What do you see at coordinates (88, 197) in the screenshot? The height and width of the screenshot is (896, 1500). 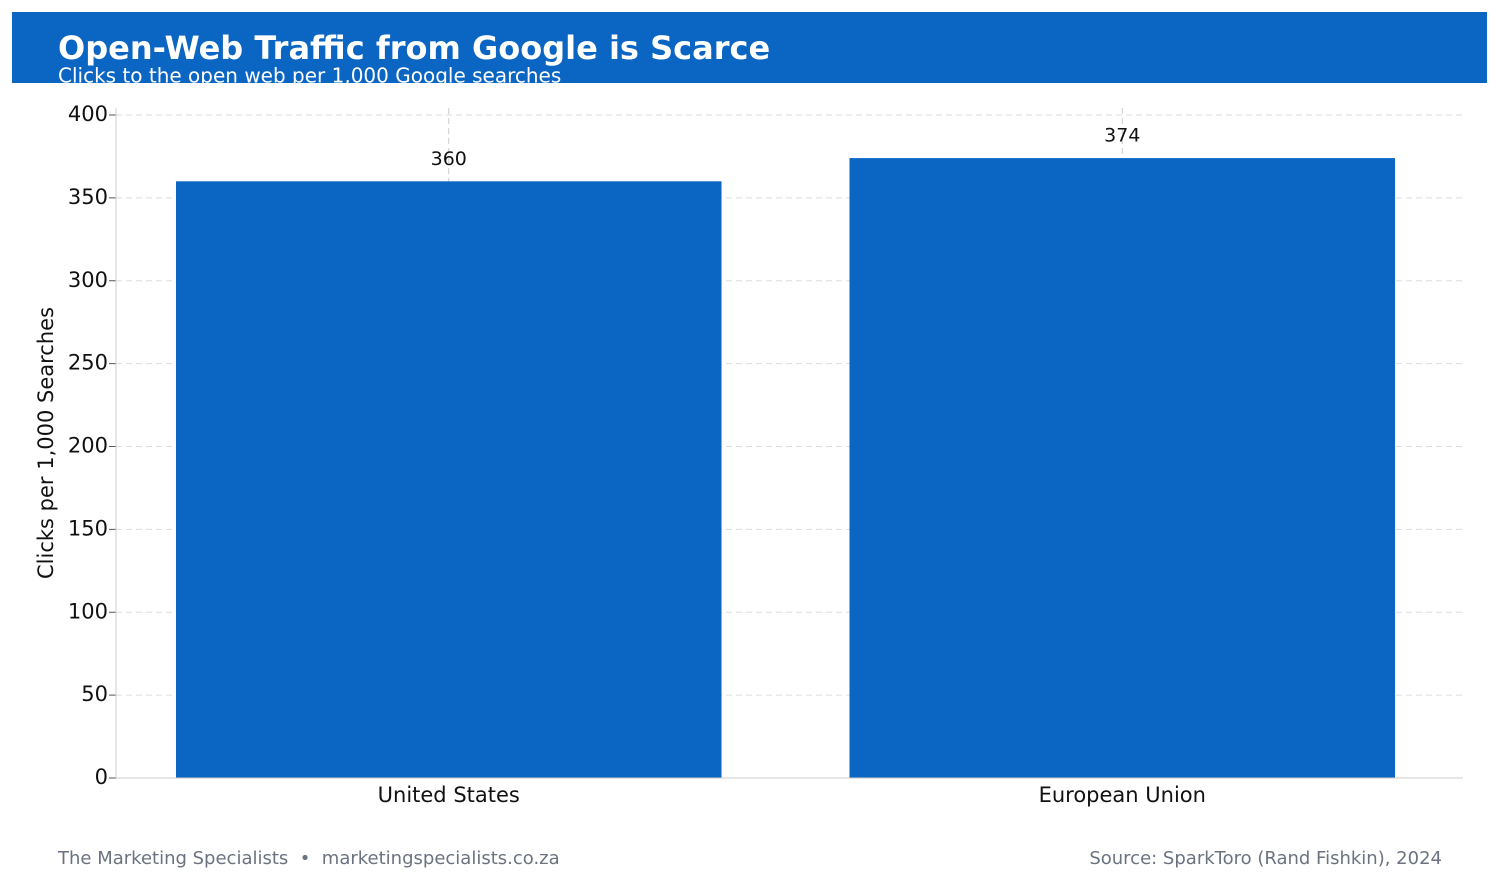 I see `y-tick-label: 350` at bounding box center [88, 197].